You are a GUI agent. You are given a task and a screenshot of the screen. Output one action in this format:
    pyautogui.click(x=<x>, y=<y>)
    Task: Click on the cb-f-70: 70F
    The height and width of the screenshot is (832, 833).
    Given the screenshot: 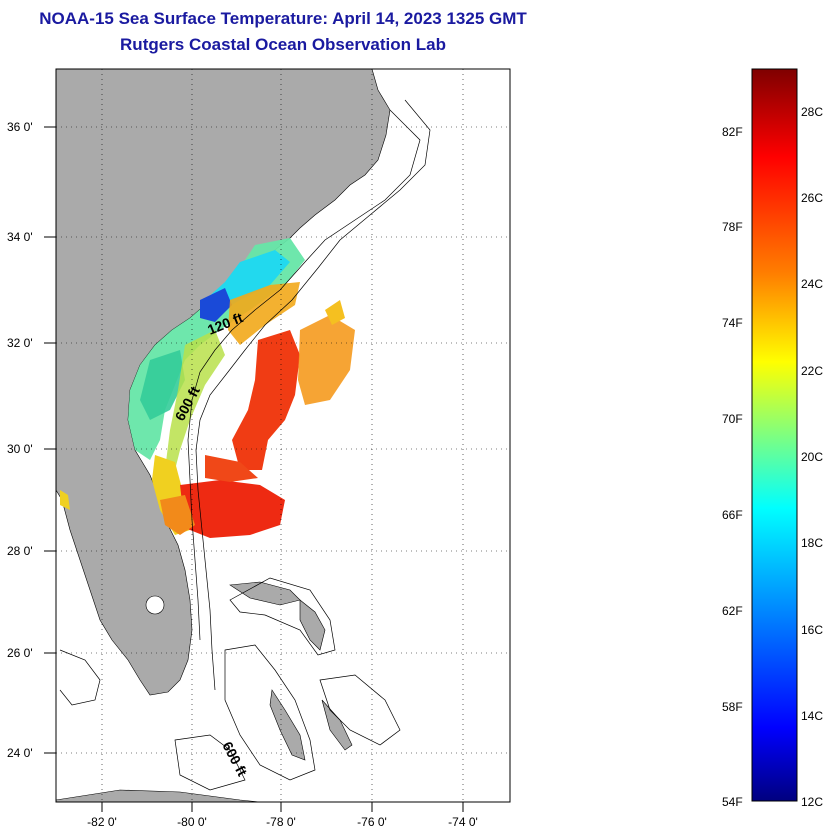 What is the action you would take?
    pyautogui.click(x=732, y=419)
    